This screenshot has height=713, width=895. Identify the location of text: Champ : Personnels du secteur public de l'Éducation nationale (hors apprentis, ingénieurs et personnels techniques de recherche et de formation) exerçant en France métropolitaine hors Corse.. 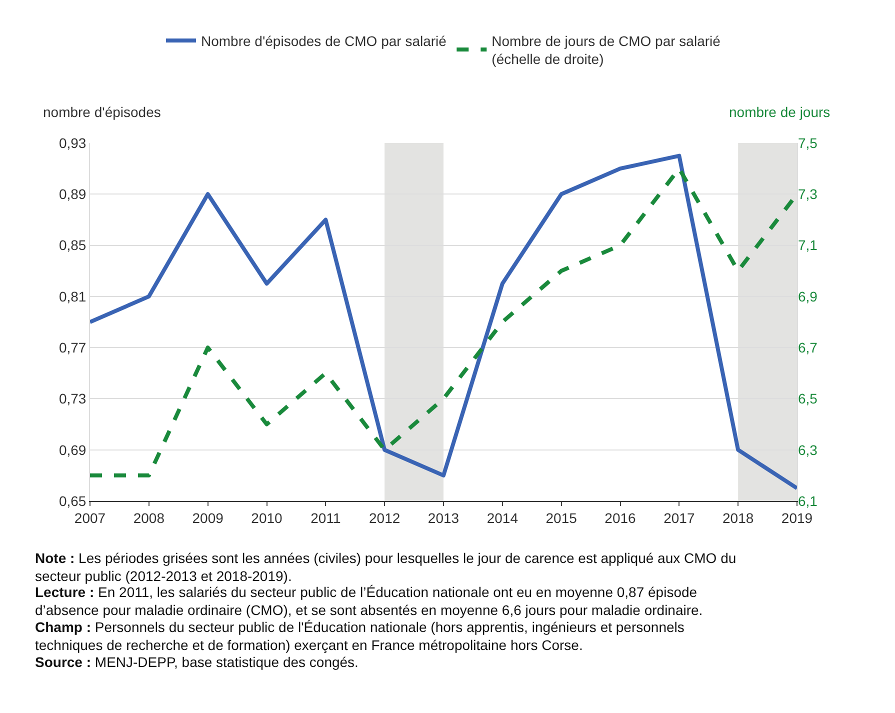
(359, 636).